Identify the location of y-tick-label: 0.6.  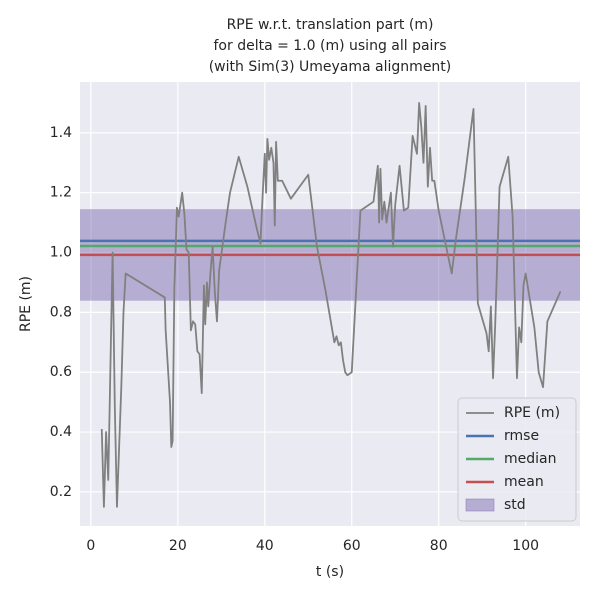
(61, 372).